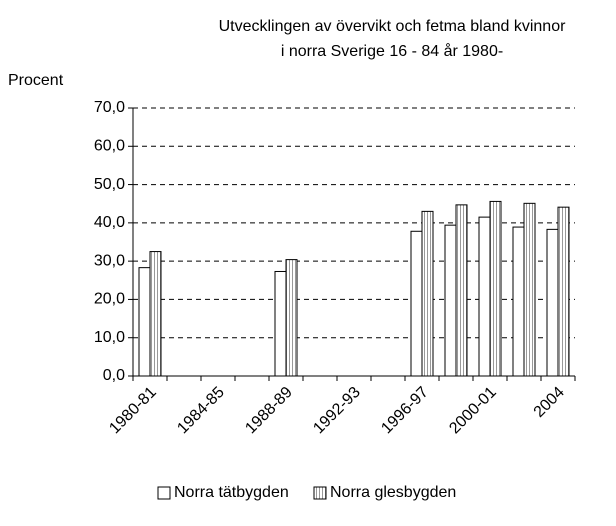 This screenshot has width=616, height=526. I want to click on y-tick-label: 20,0, so click(109, 299).